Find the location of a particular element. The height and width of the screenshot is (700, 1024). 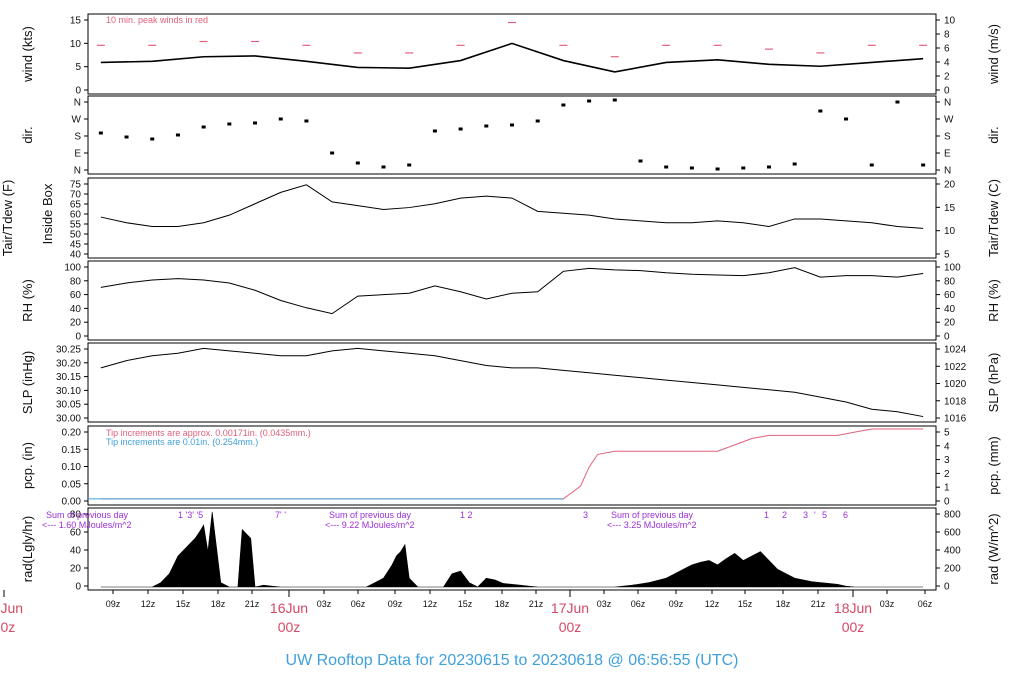

rad-hour-marker: 6 is located at coordinates (845, 515).